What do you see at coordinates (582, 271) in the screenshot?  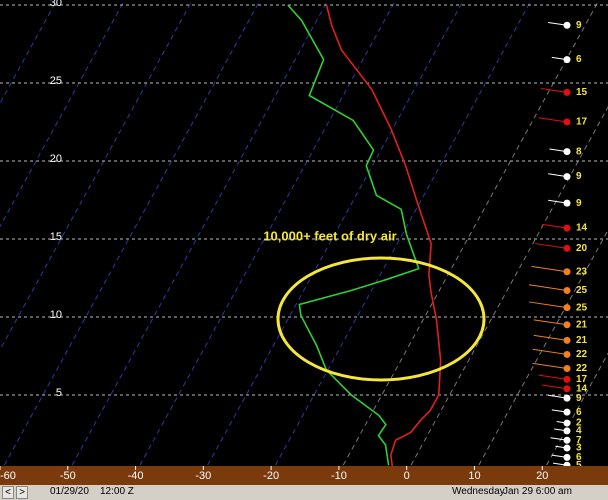 I see `wind-speed: 23` at bounding box center [582, 271].